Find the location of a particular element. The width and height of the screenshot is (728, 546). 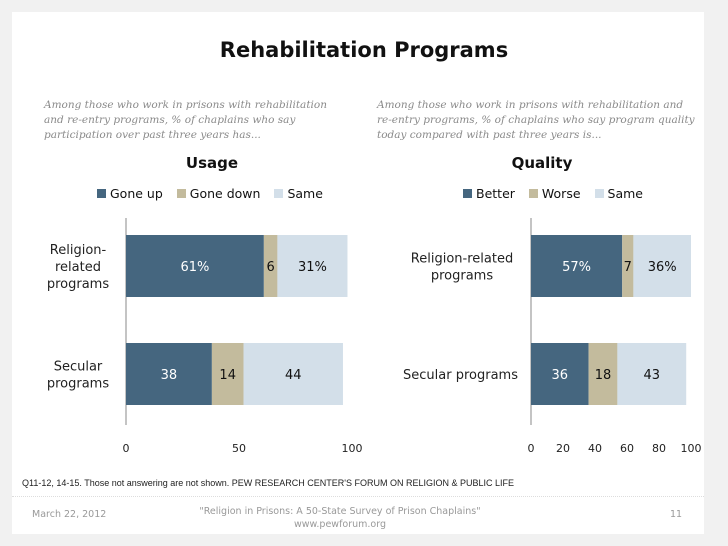

footer-date: March 22, 2012 is located at coordinates (69, 514).